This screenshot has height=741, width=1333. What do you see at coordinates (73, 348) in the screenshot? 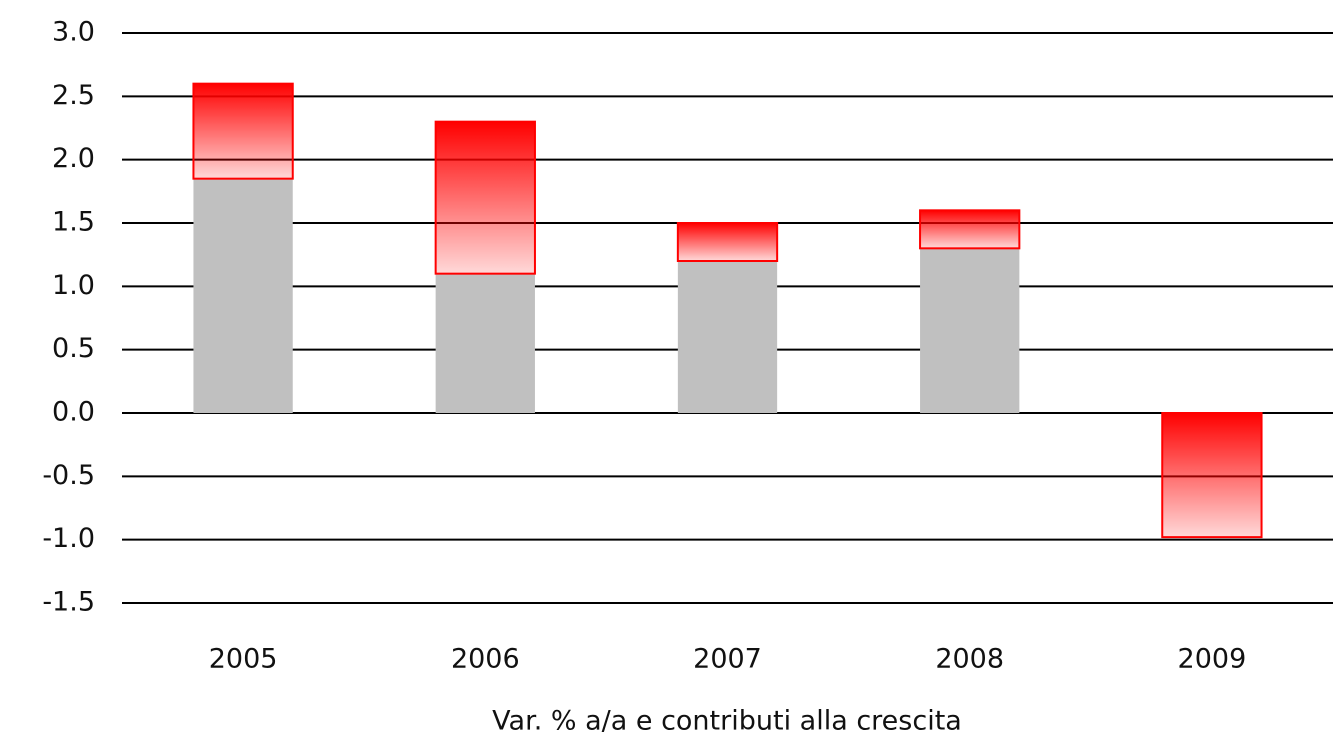
I see `y-tick-label: 0.5` at bounding box center [73, 348].